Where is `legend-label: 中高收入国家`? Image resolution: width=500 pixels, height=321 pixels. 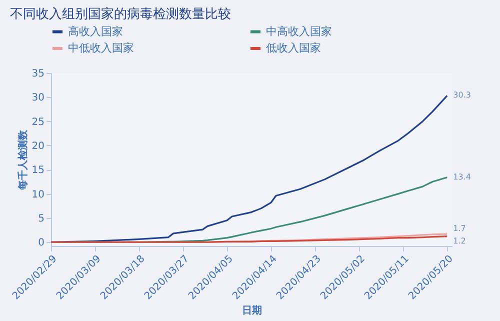
legend-label: 中高收入国家 is located at coordinates (299, 31).